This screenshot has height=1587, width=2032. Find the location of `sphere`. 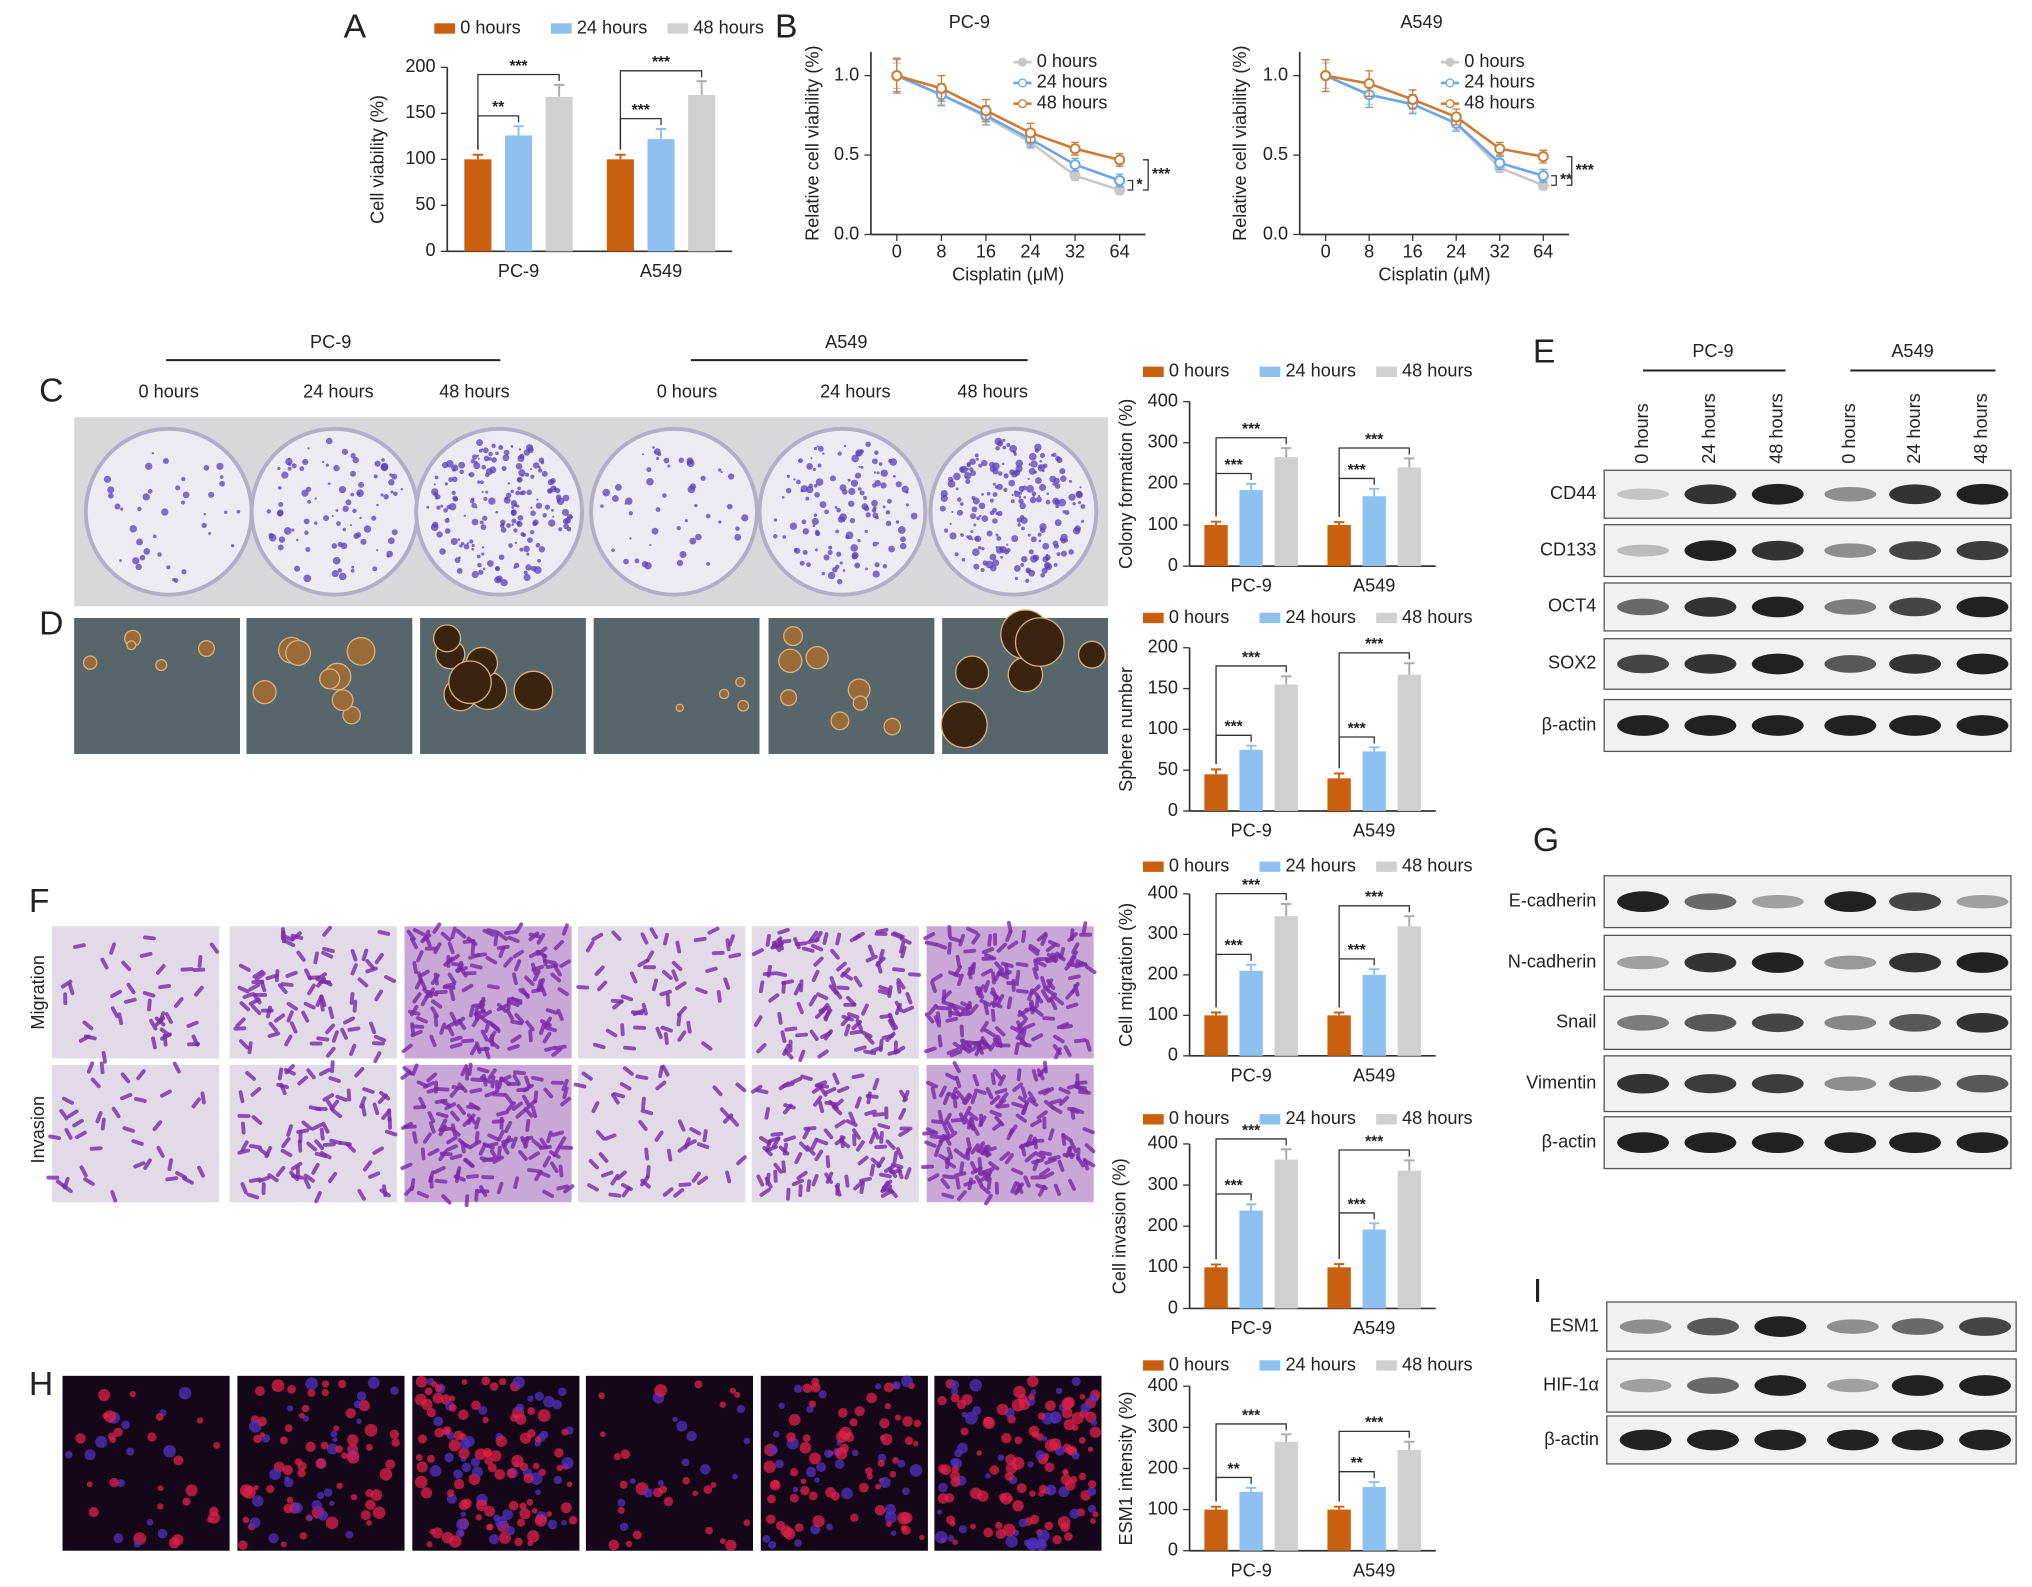

sphere is located at coordinates (840, 721).